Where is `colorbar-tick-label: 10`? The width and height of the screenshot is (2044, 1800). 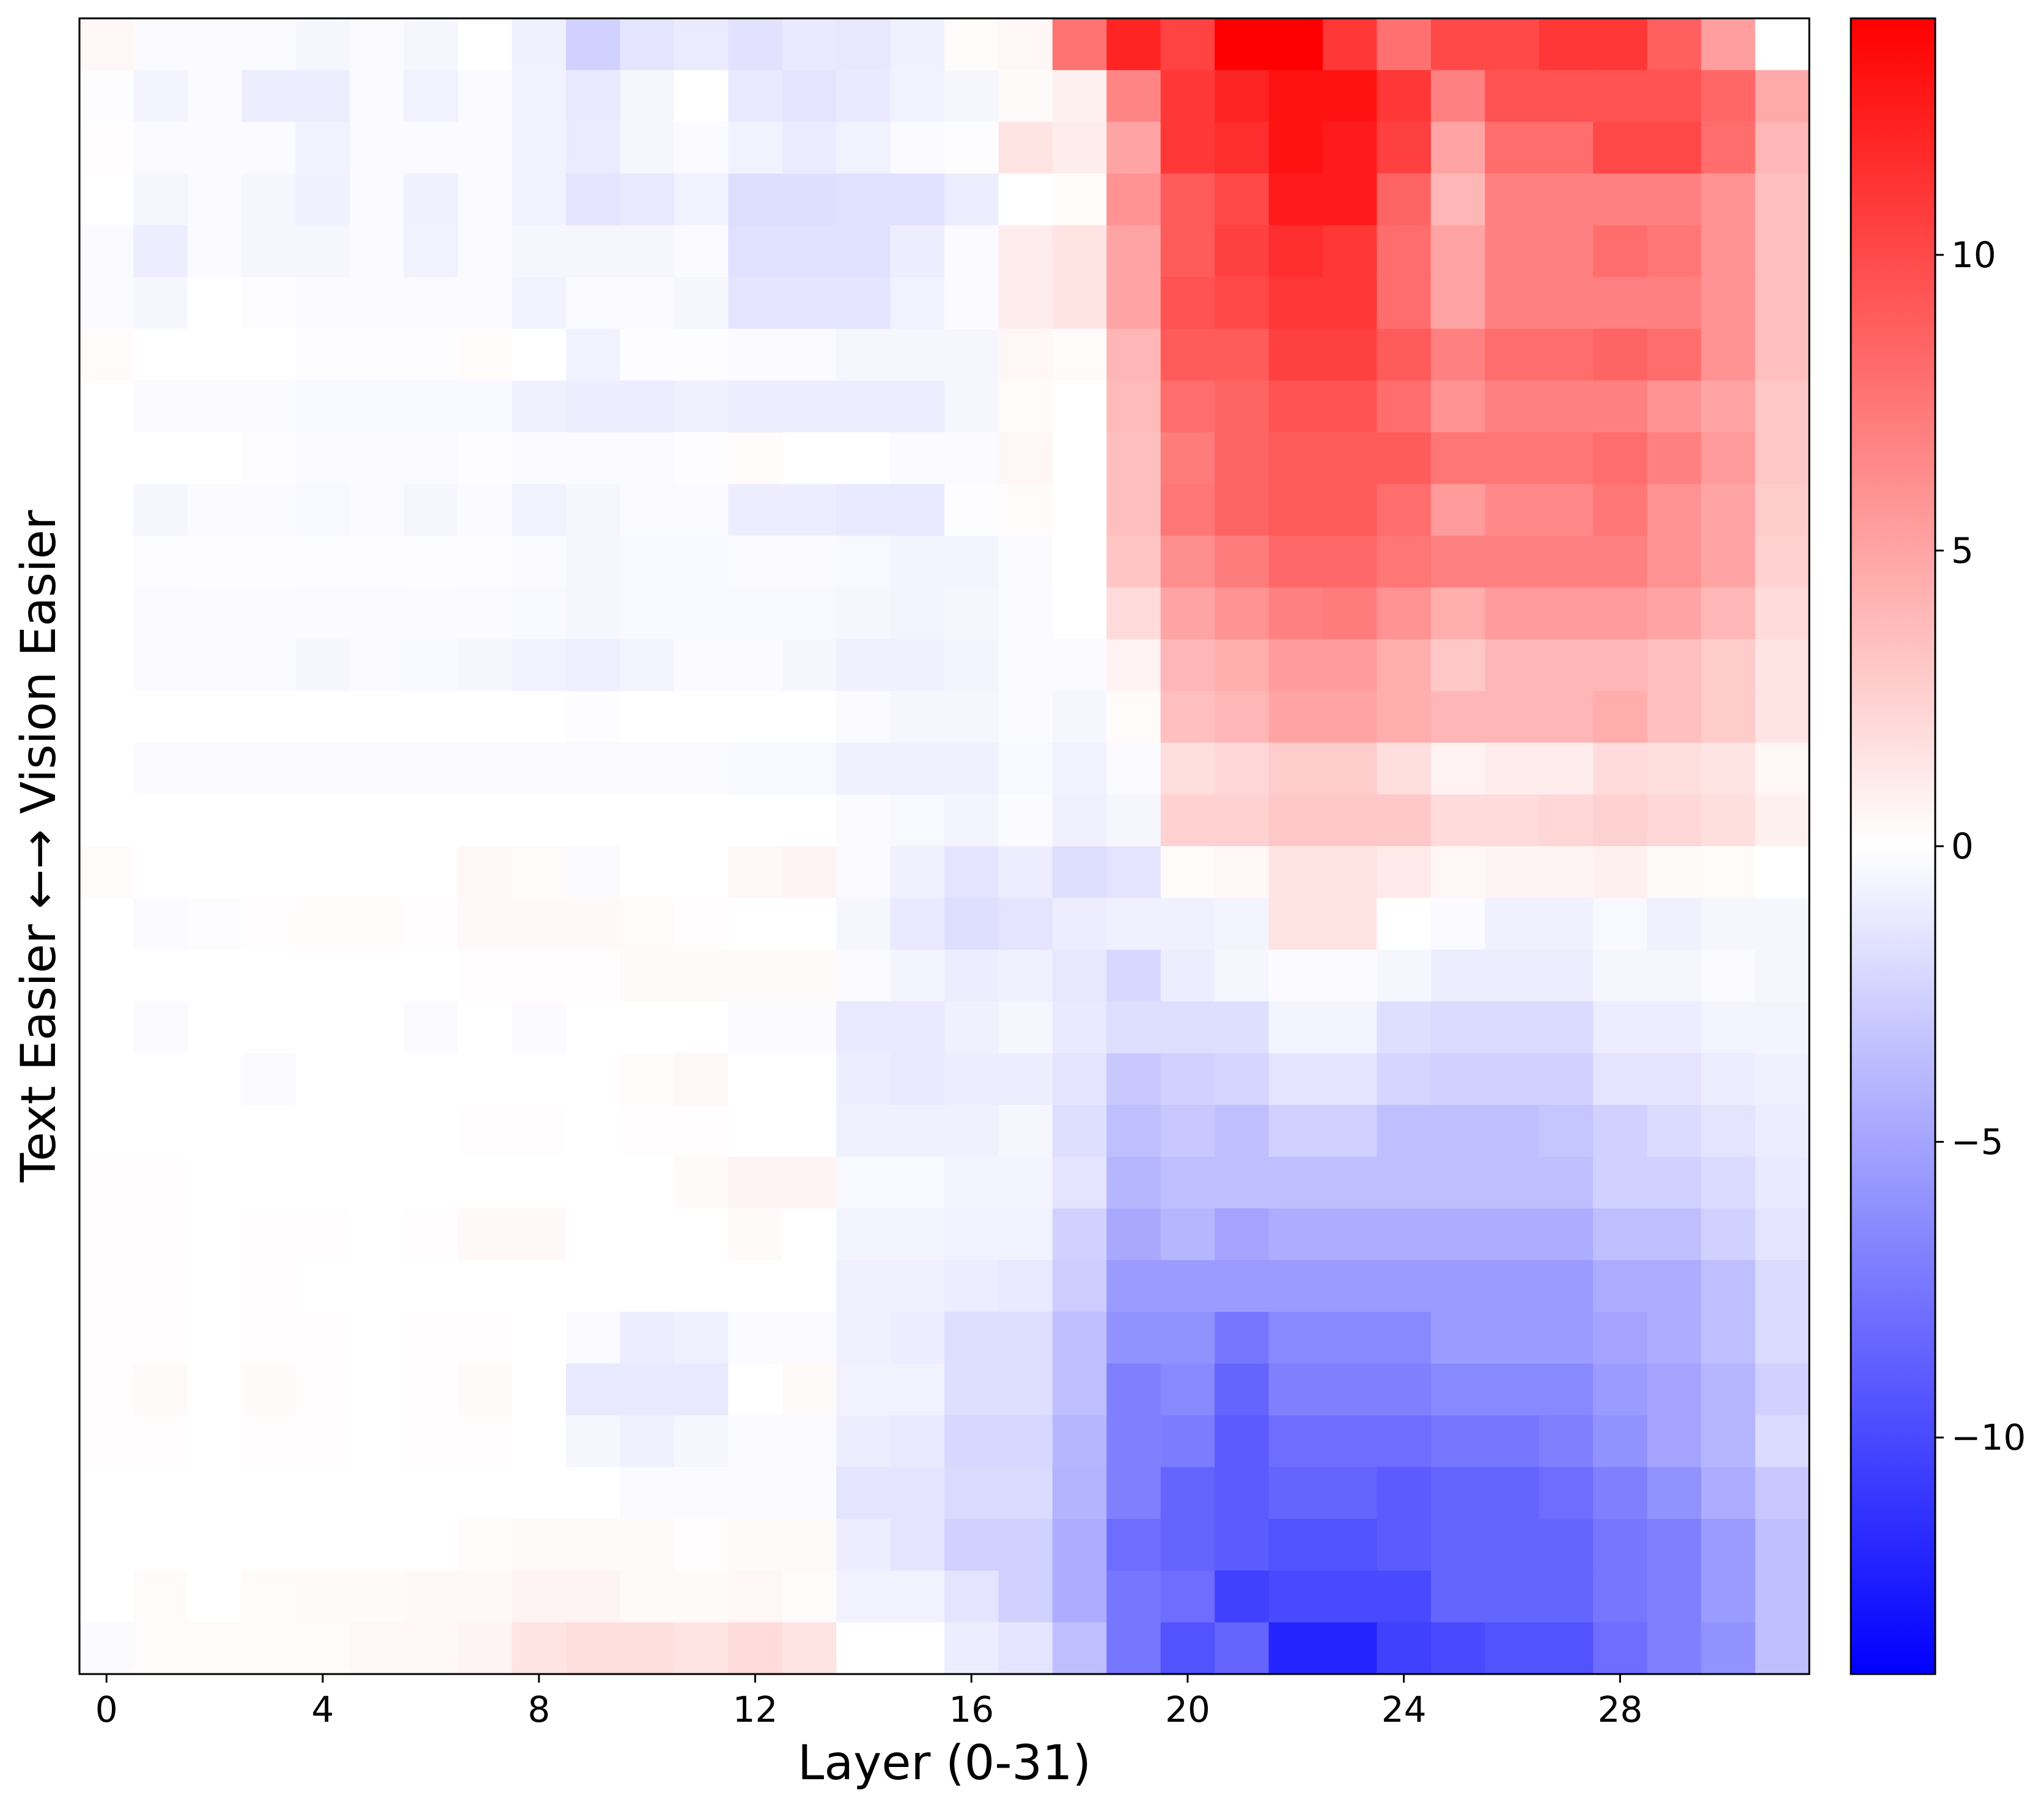 colorbar-tick-label: 10 is located at coordinates (1974, 255).